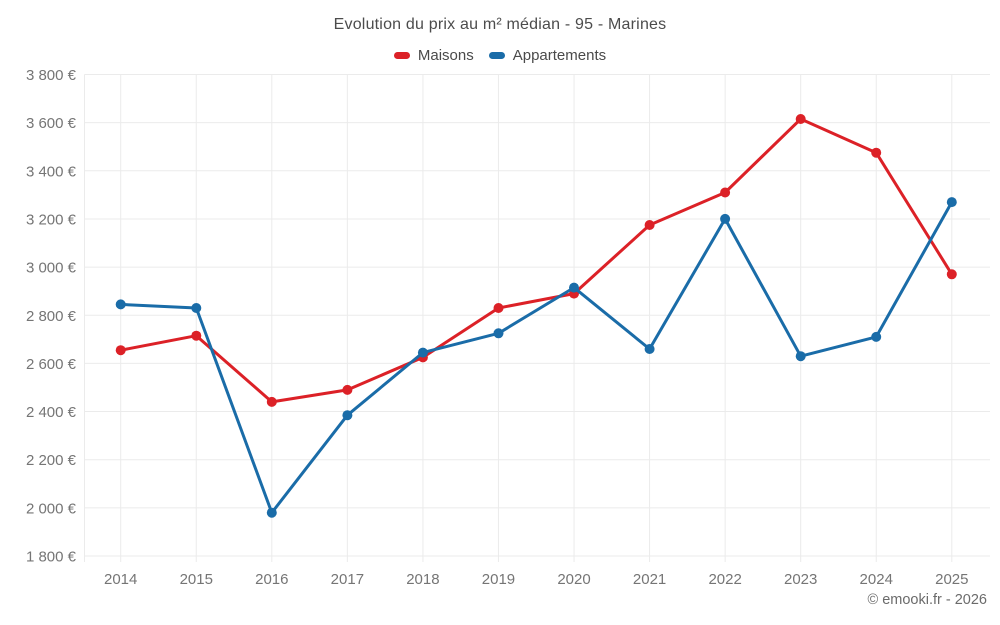 The image size is (1000, 625). What do you see at coordinates (51, 268) in the screenshot?
I see `y-tick-label: 3 000 €` at bounding box center [51, 268].